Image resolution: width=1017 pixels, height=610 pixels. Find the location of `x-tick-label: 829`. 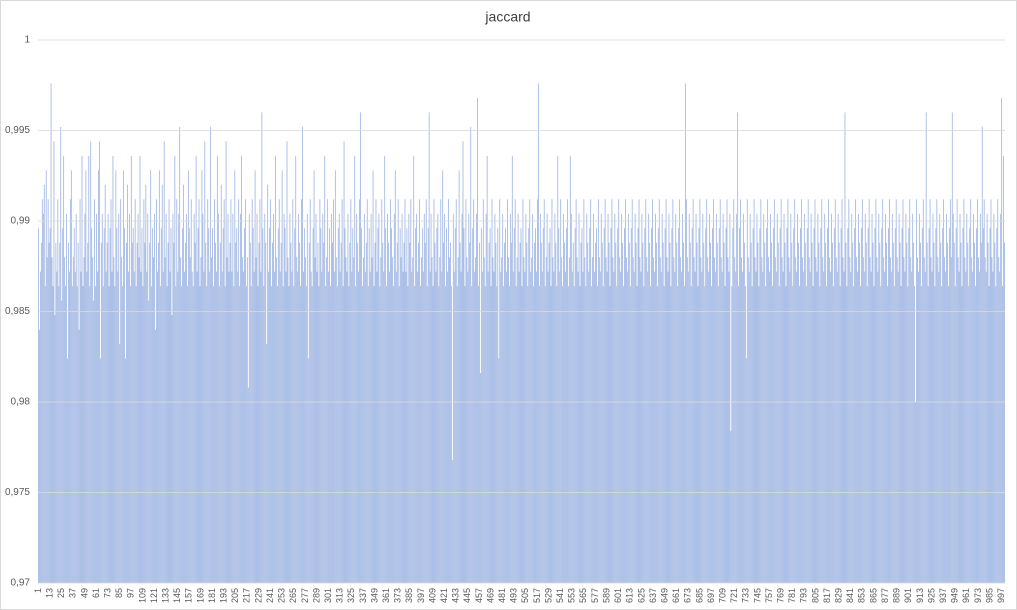

x-tick-label: 829 is located at coordinates (839, 595).